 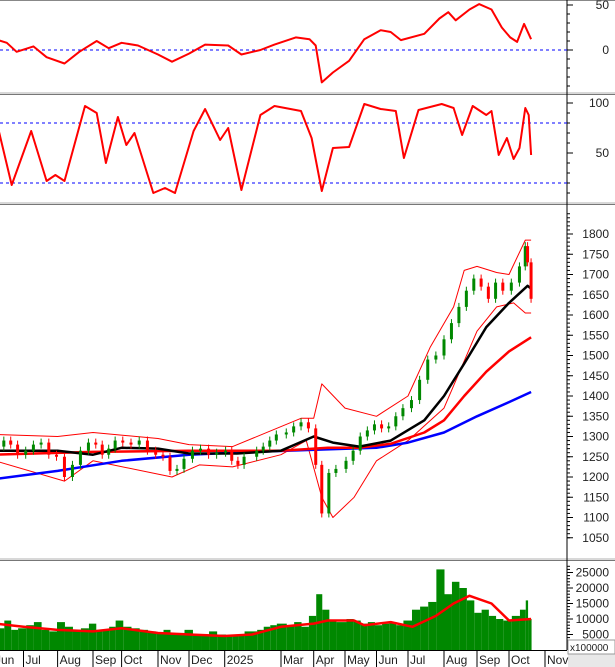 I want to click on price-tick-label: 1500, so click(x=595, y=356).